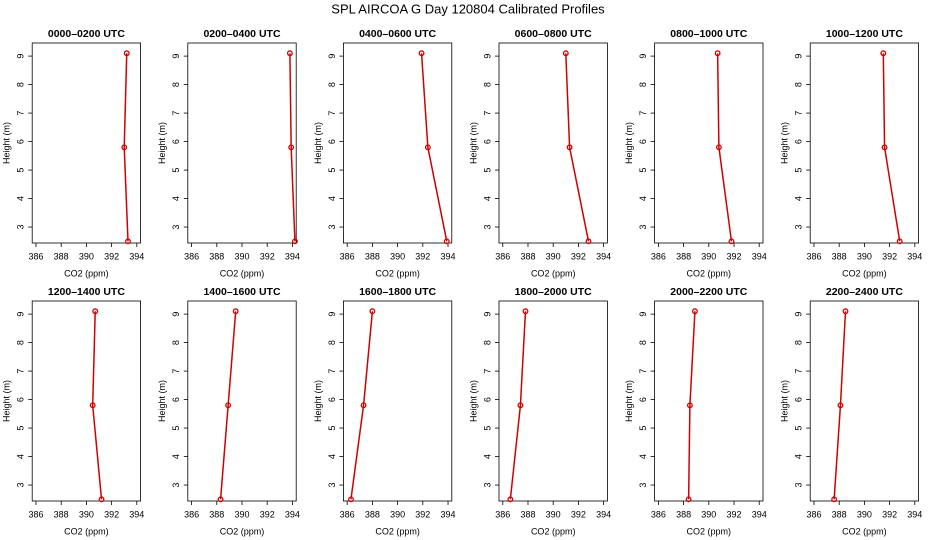  Describe the element at coordinates (241, 292) in the screenshot. I see `panel-title: 1400–1600 UTC` at that location.